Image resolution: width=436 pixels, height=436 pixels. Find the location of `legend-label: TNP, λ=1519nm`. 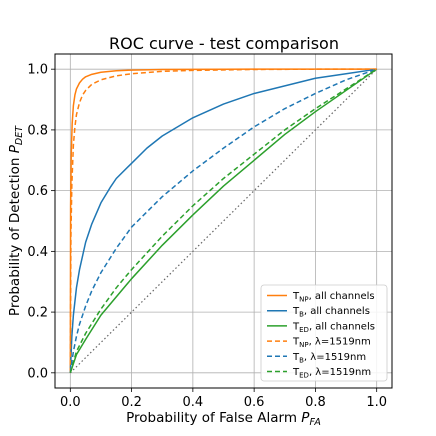

legend-label: TNP, λ=1519nm is located at coordinates (331, 343).